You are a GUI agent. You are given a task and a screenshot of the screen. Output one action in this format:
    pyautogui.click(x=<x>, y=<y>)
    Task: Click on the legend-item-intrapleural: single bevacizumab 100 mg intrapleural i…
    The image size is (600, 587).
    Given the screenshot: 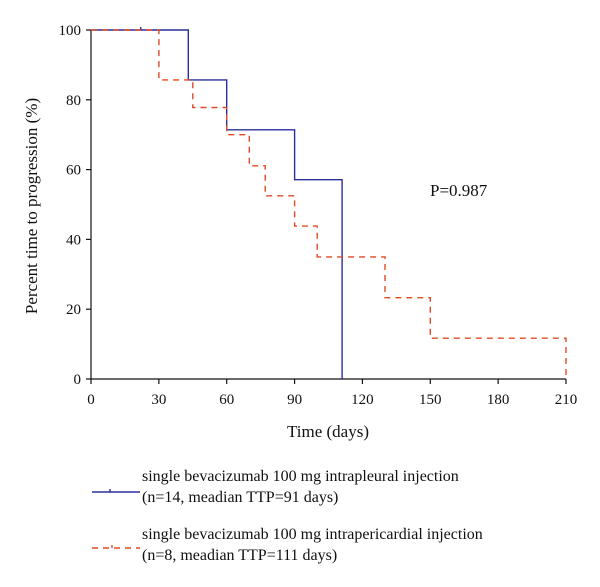 What is the action you would take?
    pyautogui.click(x=340, y=495)
    